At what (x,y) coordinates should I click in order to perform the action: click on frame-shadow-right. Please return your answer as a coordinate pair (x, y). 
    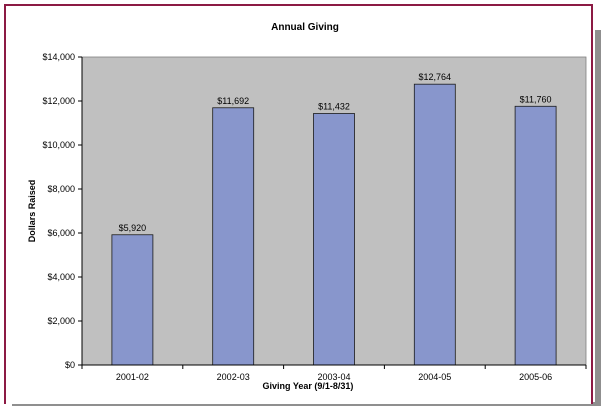
    Looking at the image, I should click on (598, 218).